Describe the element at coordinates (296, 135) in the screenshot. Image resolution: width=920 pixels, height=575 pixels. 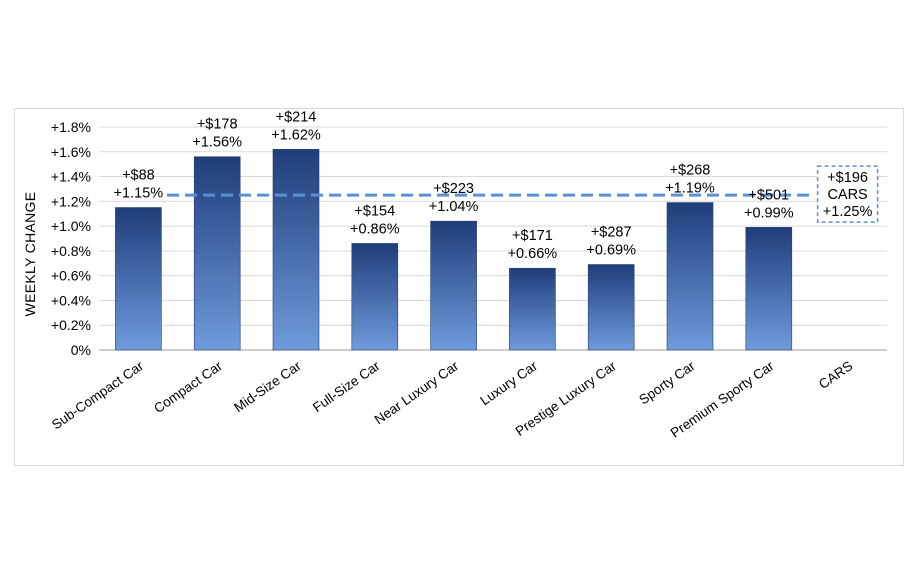
I see `data-label-percent: +1.62%` at that location.